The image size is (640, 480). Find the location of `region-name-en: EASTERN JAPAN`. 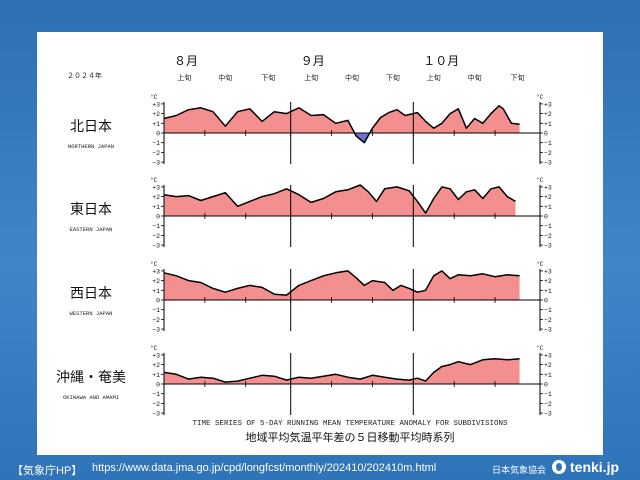

region-name-en: EASTERN JAPAN is located at coordinates (91, 229).